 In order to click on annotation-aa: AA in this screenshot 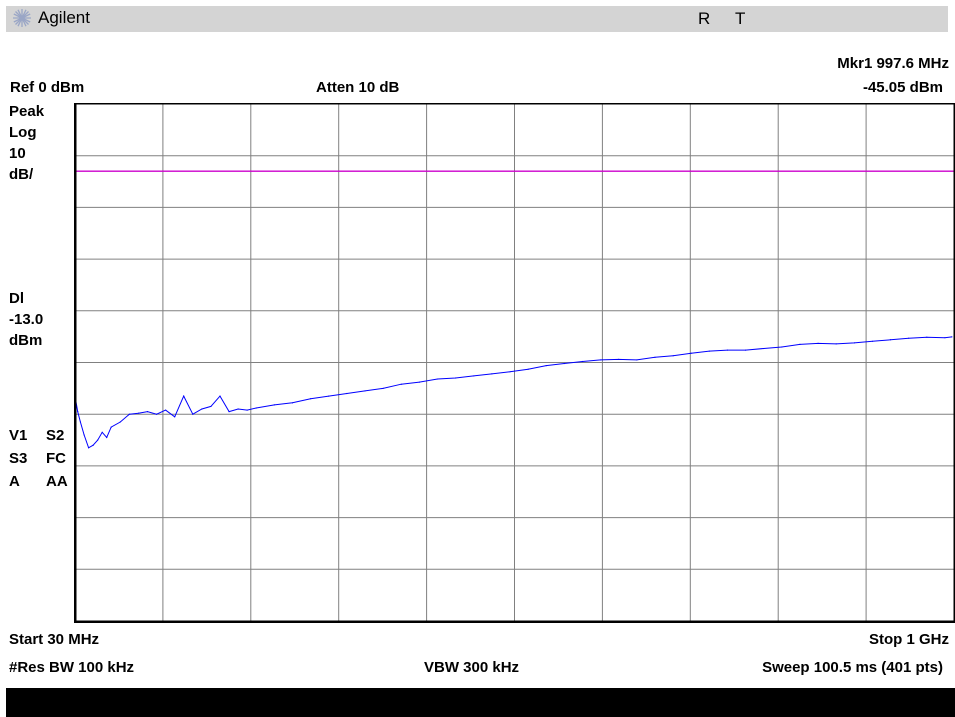, I will do `click(57, 481)`.